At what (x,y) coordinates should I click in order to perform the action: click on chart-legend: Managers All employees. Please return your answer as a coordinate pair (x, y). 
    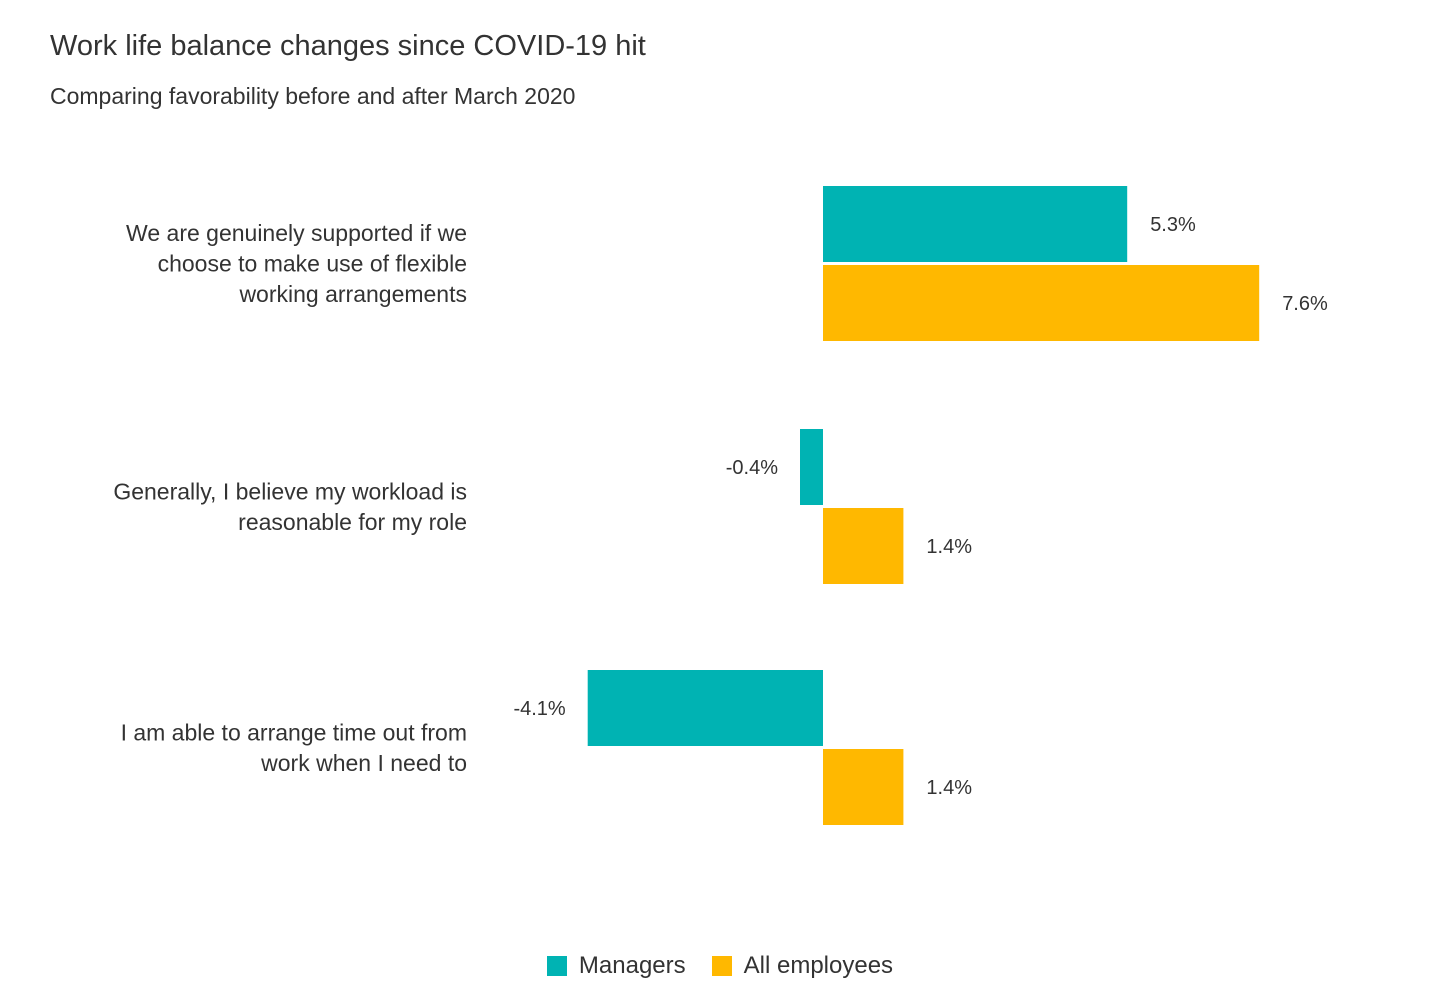
    Looking at the image, I should click on (720, 966).